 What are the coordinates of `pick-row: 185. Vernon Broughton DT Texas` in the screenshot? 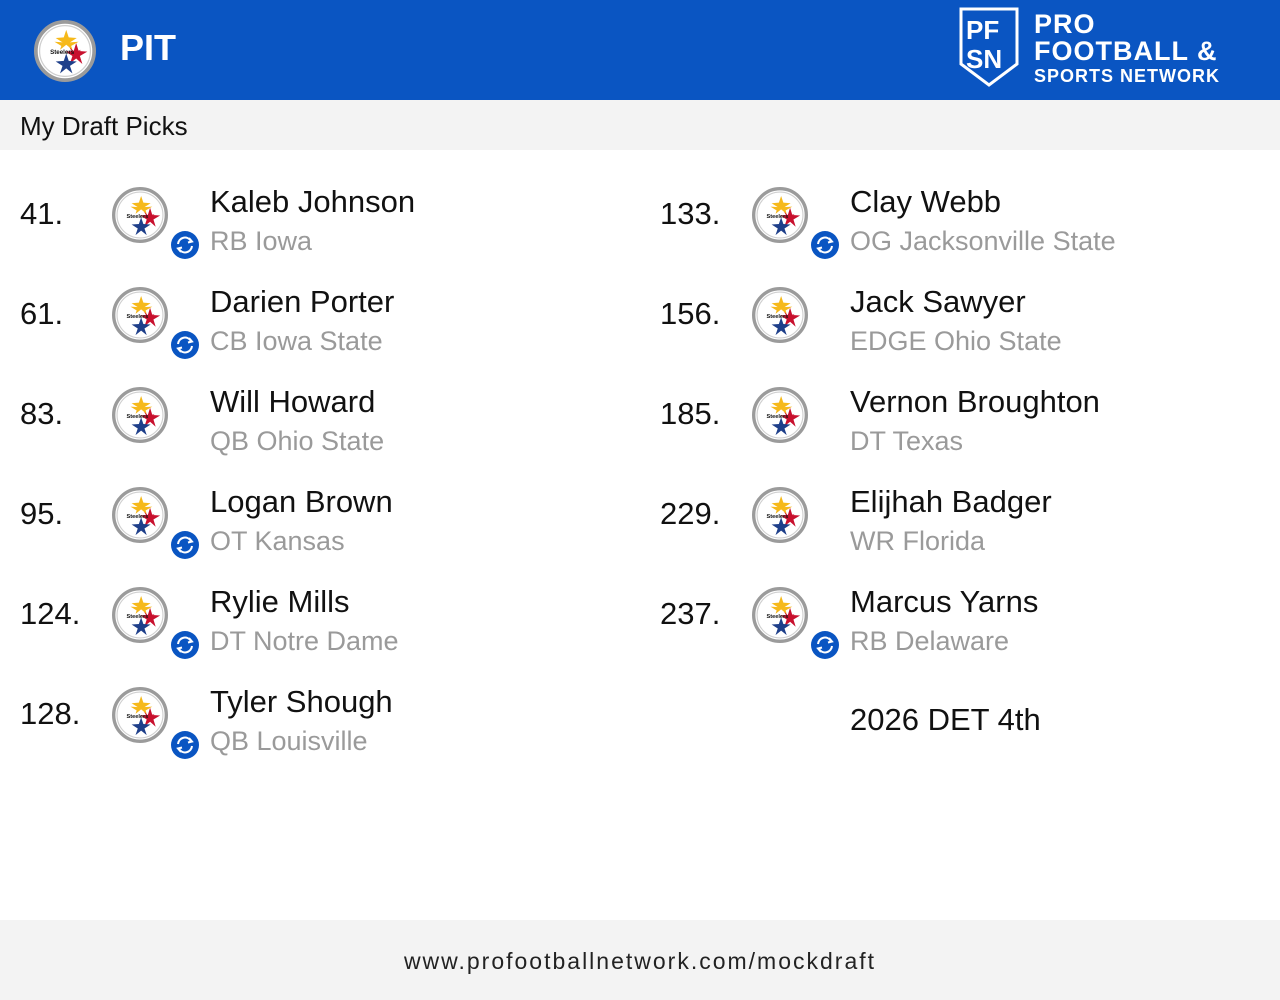 It's located at (970, 432).